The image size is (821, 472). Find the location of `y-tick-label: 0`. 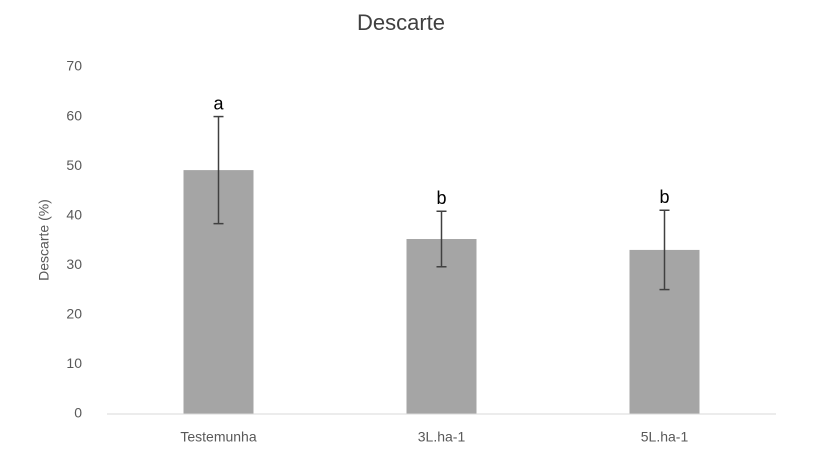

y-tick-label: 0 is located at coordinates (78, 413).